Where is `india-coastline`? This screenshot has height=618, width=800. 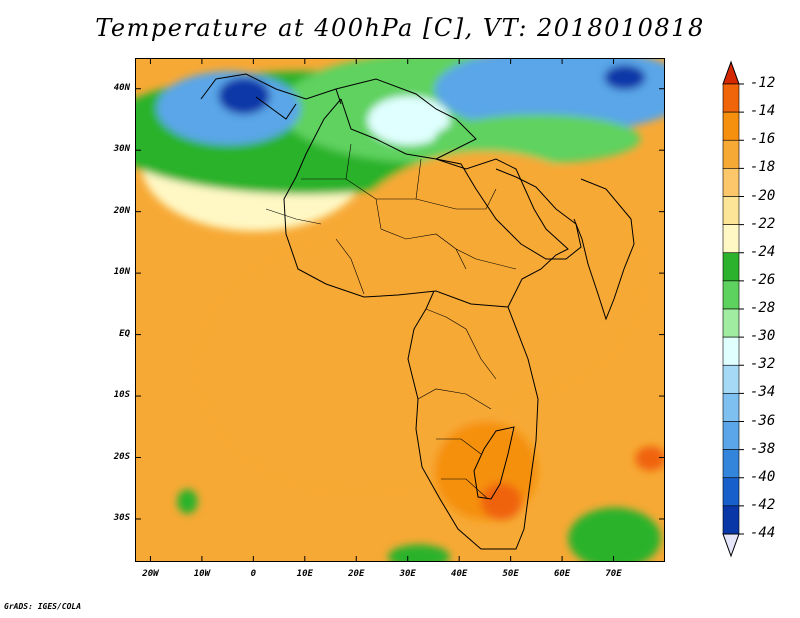
india-coastline is located at coordinates (604, 249).